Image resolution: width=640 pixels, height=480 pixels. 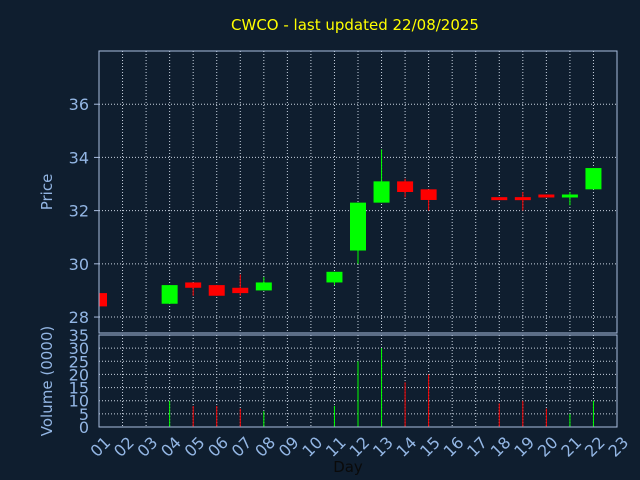 I want to click on volume-tick-label: 25, so click(x=79, y=361).